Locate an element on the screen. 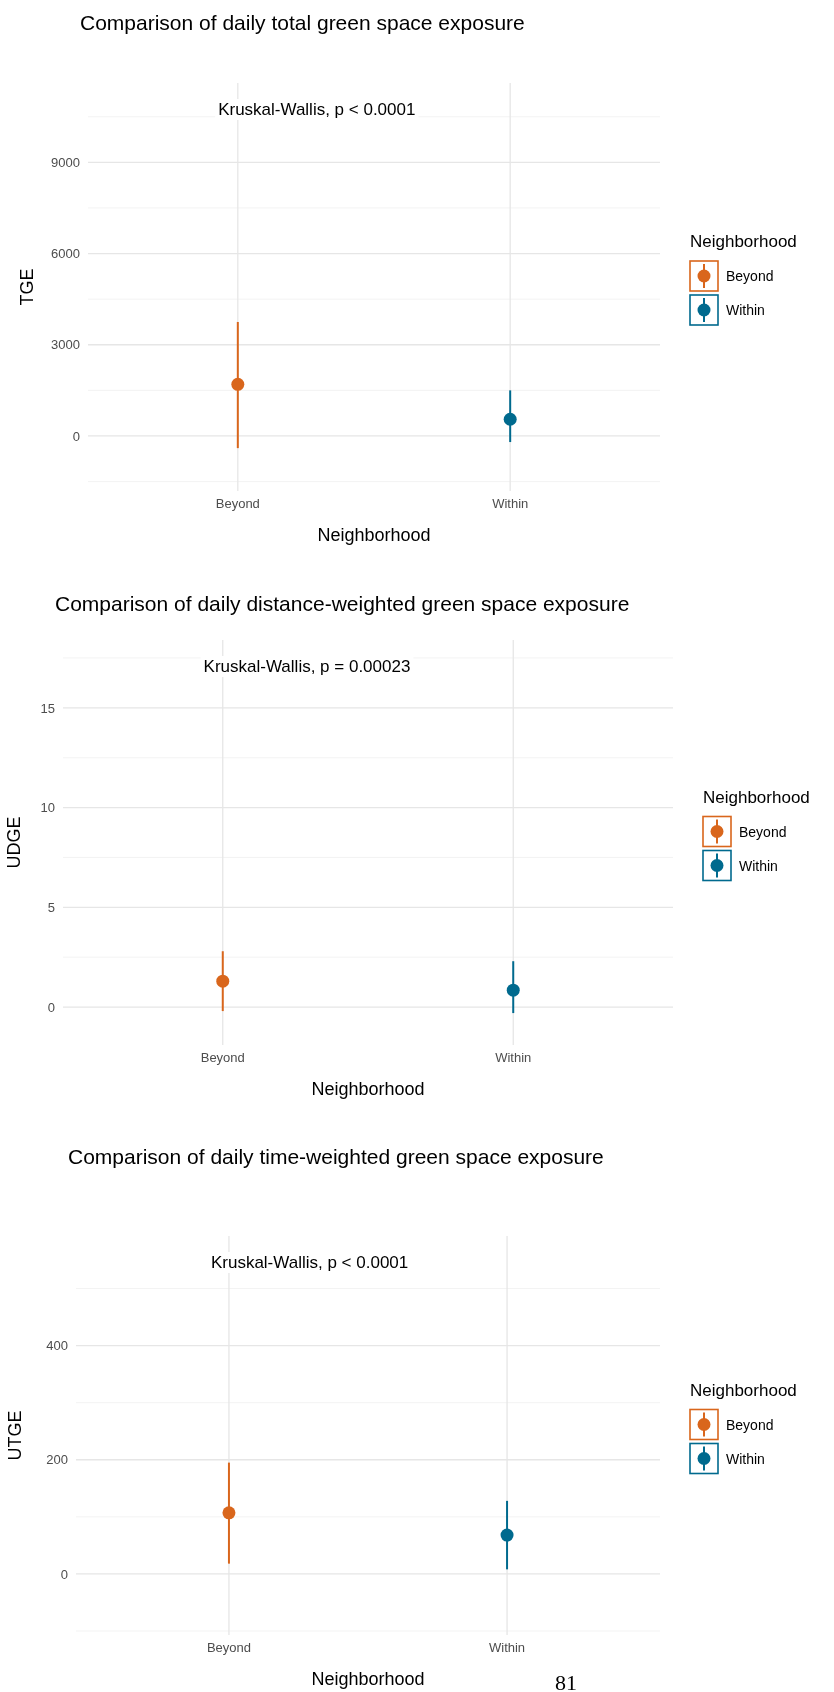 The height and width of the screenshot is (1692, 834). y-tick-label: 5 is located at coordinates (51, 907).